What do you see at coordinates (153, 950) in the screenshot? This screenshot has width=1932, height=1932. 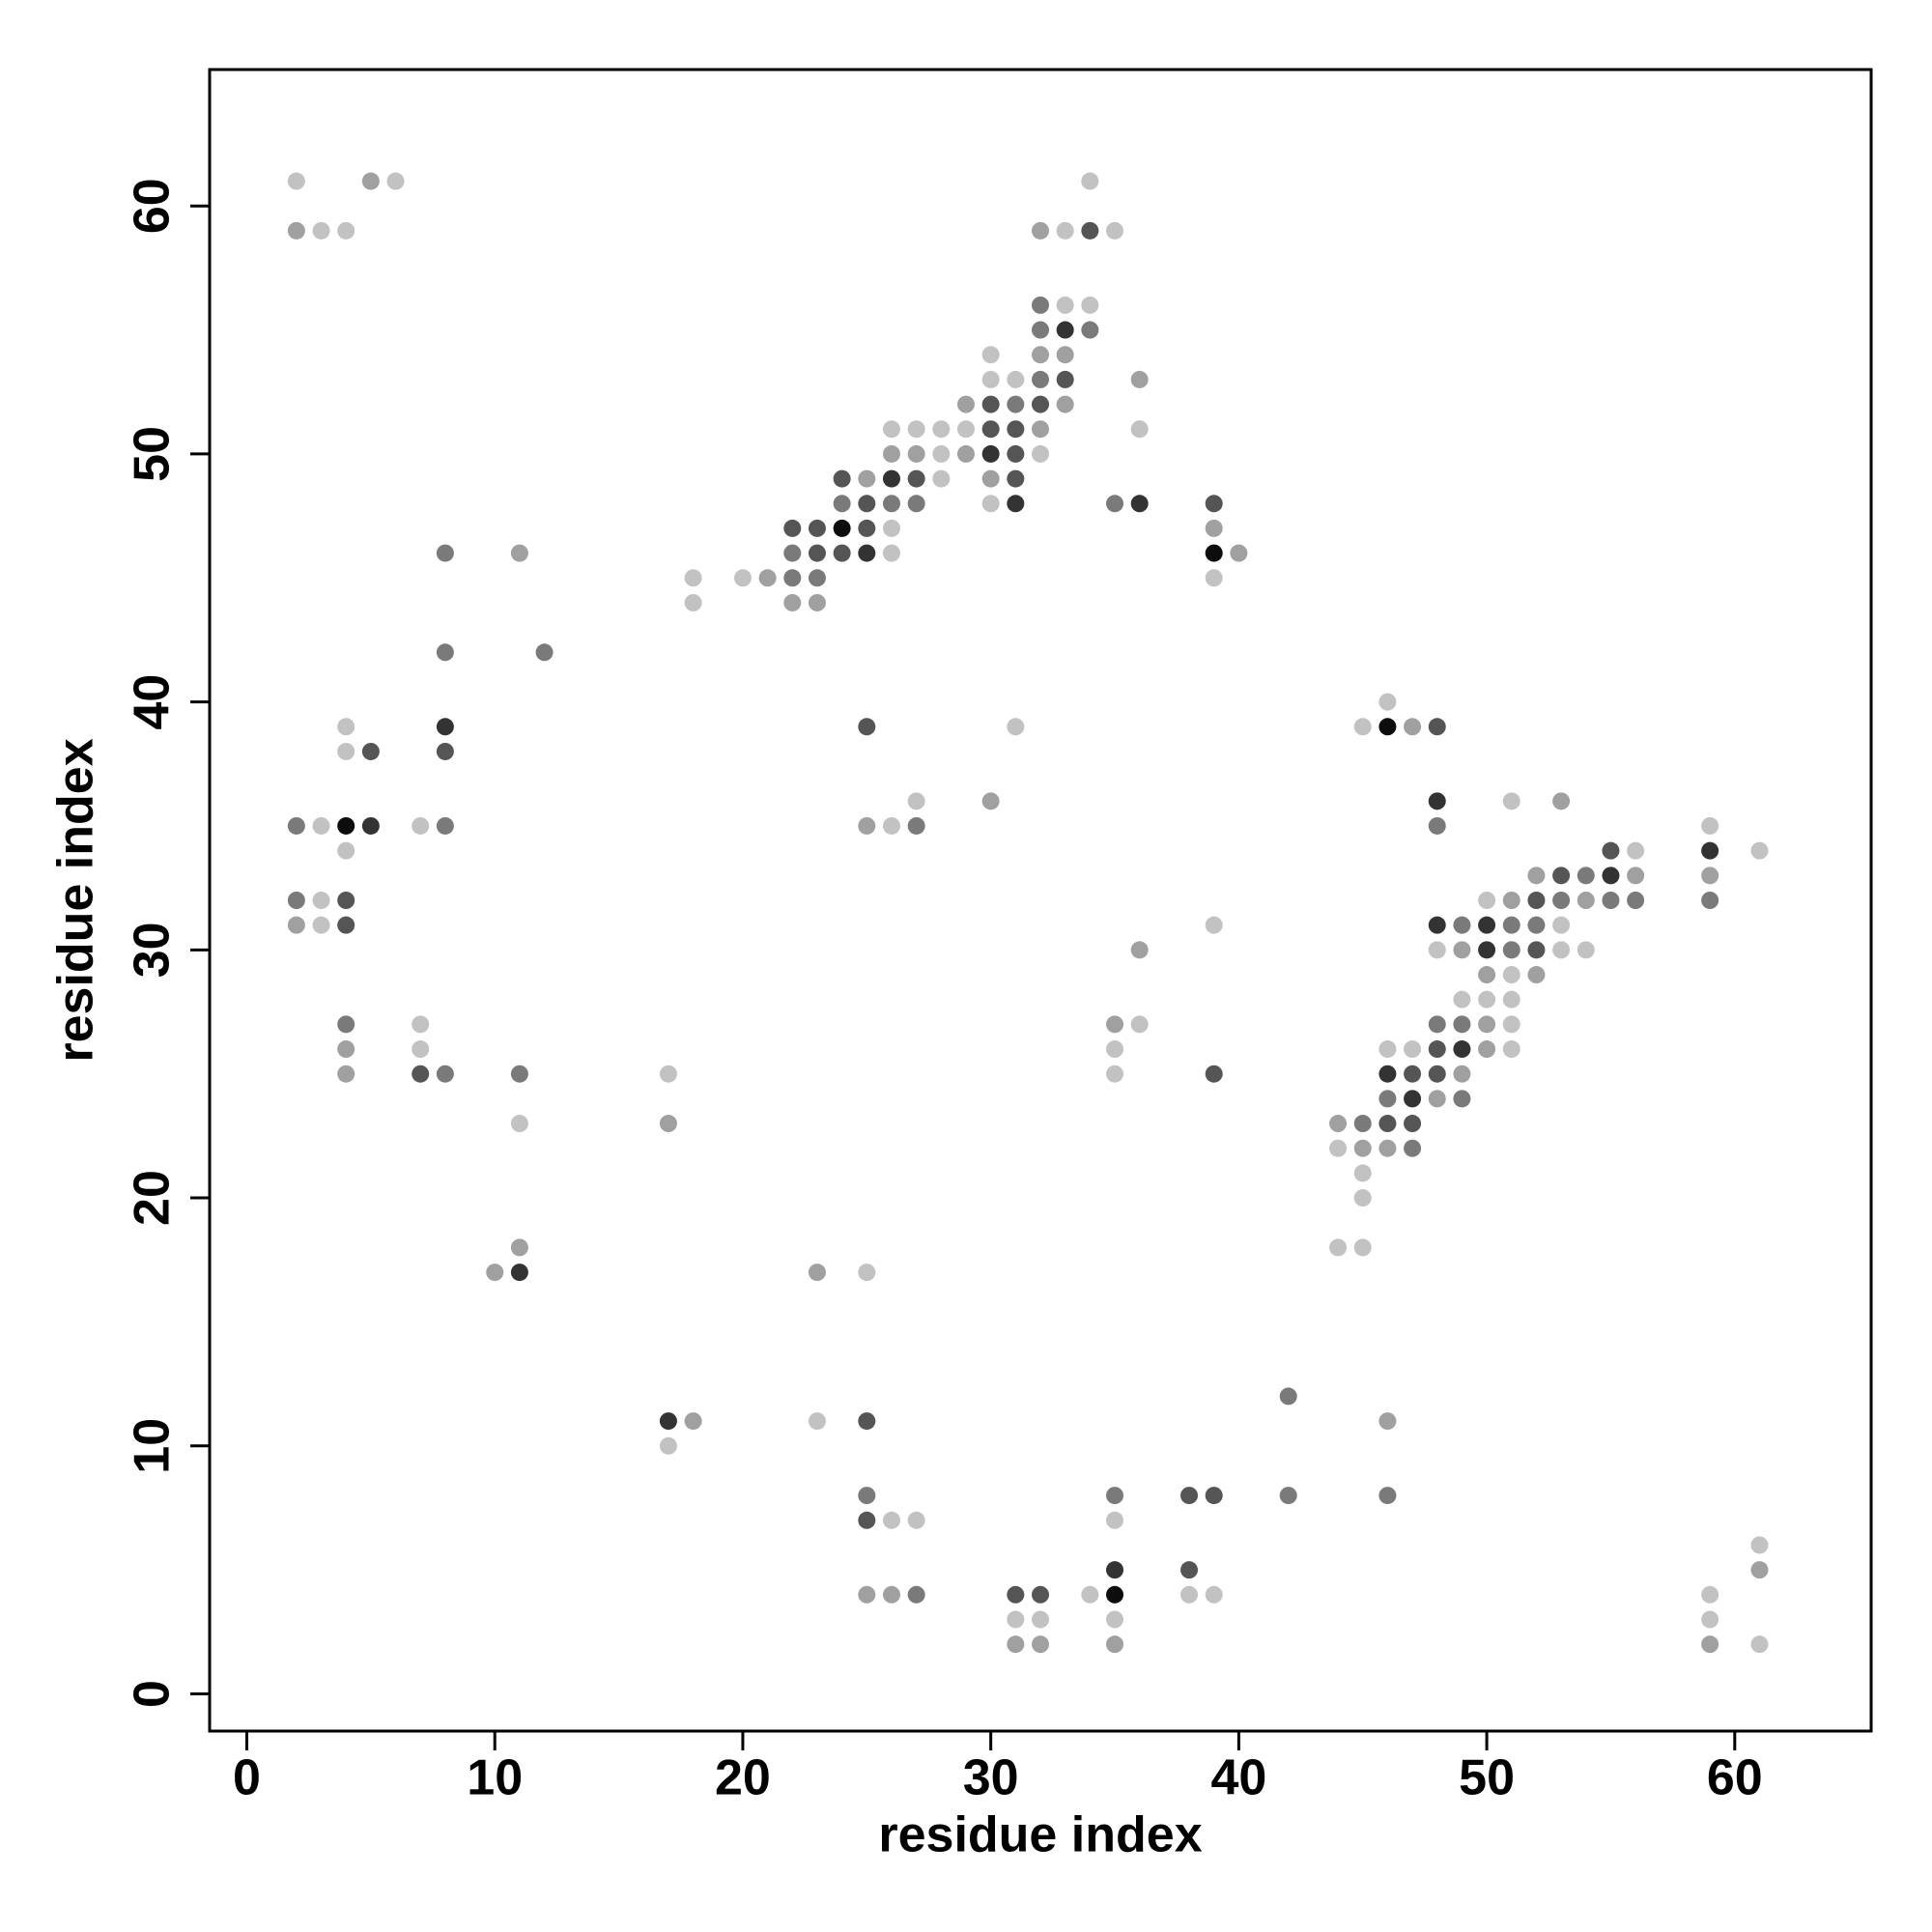 I see `y-tick-label: 30` at bounding box center [153, 950].